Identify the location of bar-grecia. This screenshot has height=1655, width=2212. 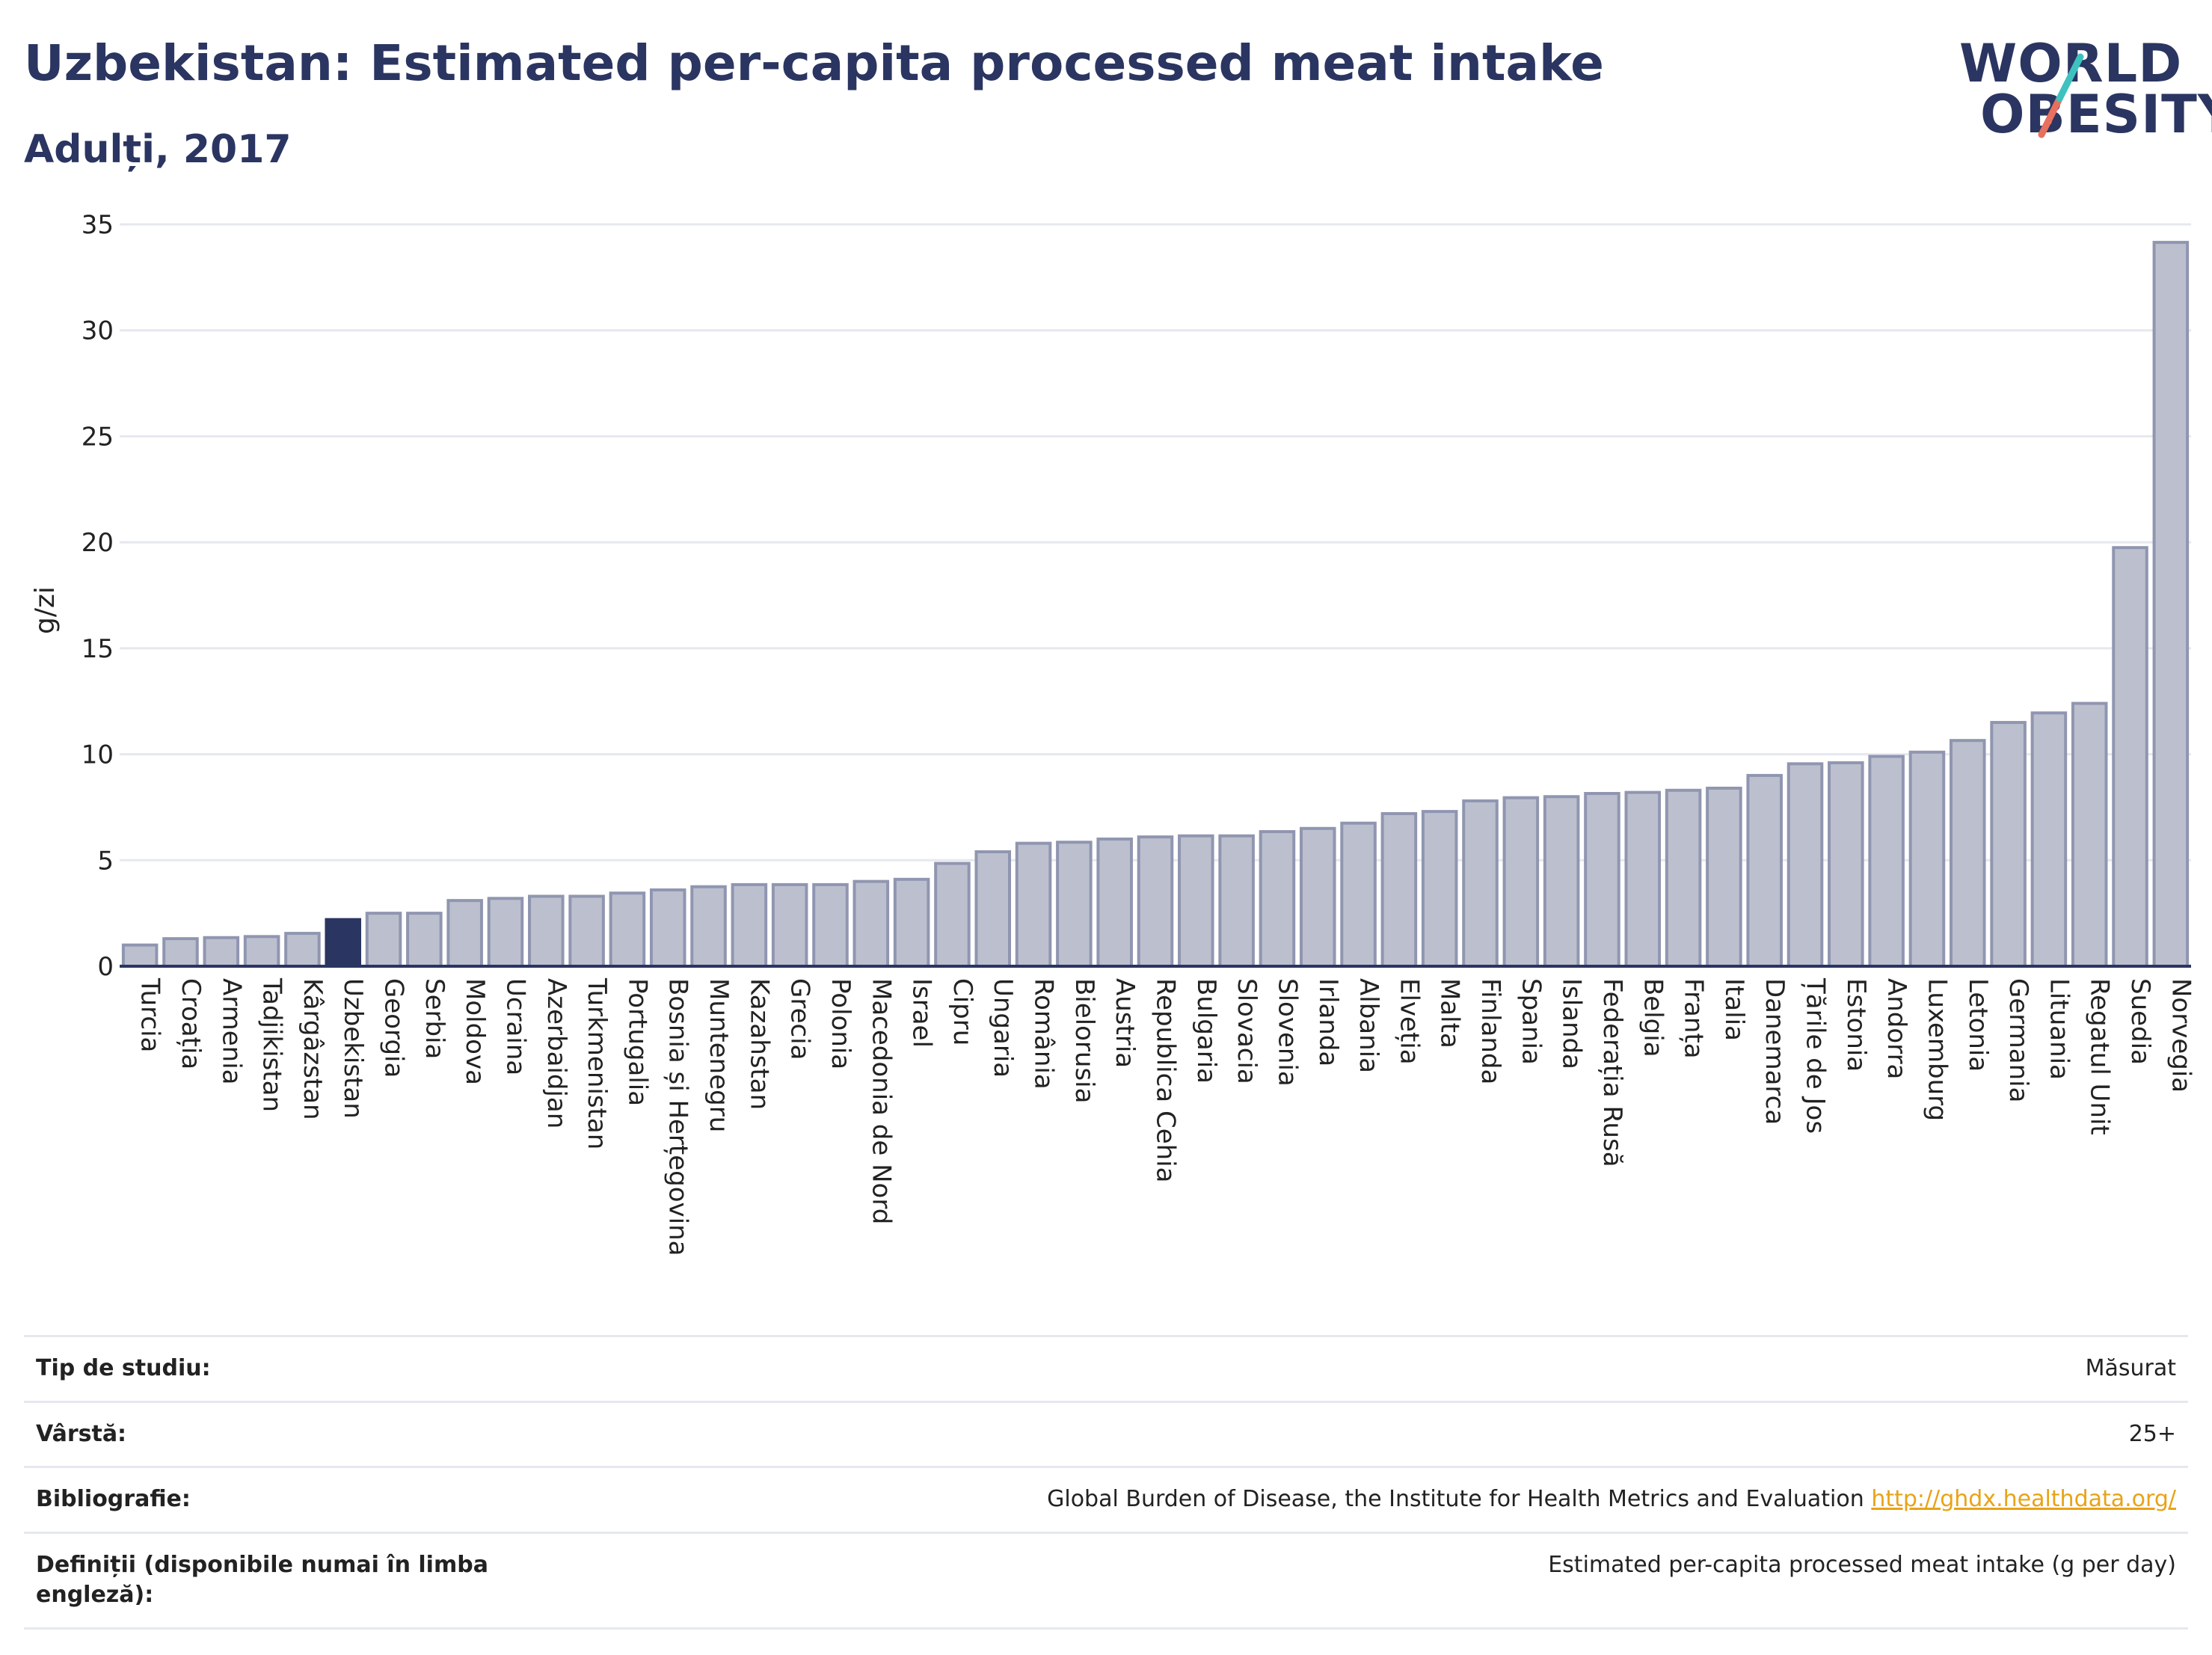
(789, 925).